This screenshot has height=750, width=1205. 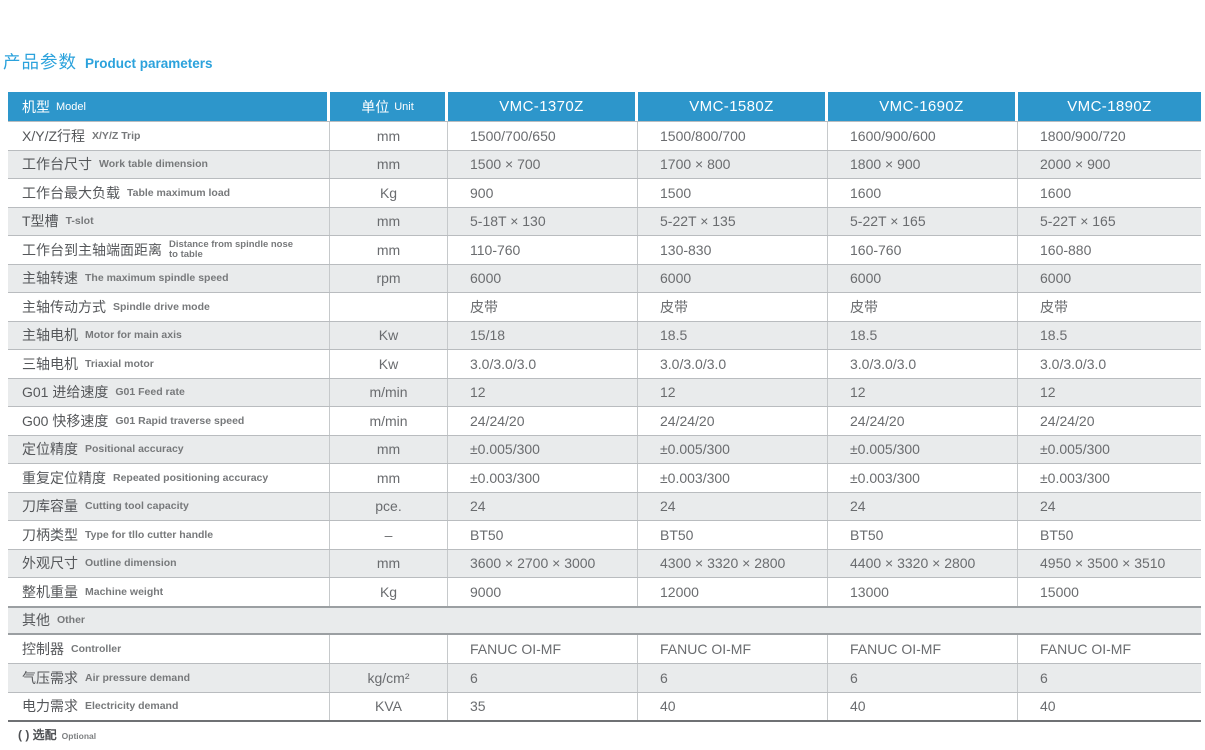 I want to click on column-header-unit: 单位 Unit, so click(x=389, y=106).